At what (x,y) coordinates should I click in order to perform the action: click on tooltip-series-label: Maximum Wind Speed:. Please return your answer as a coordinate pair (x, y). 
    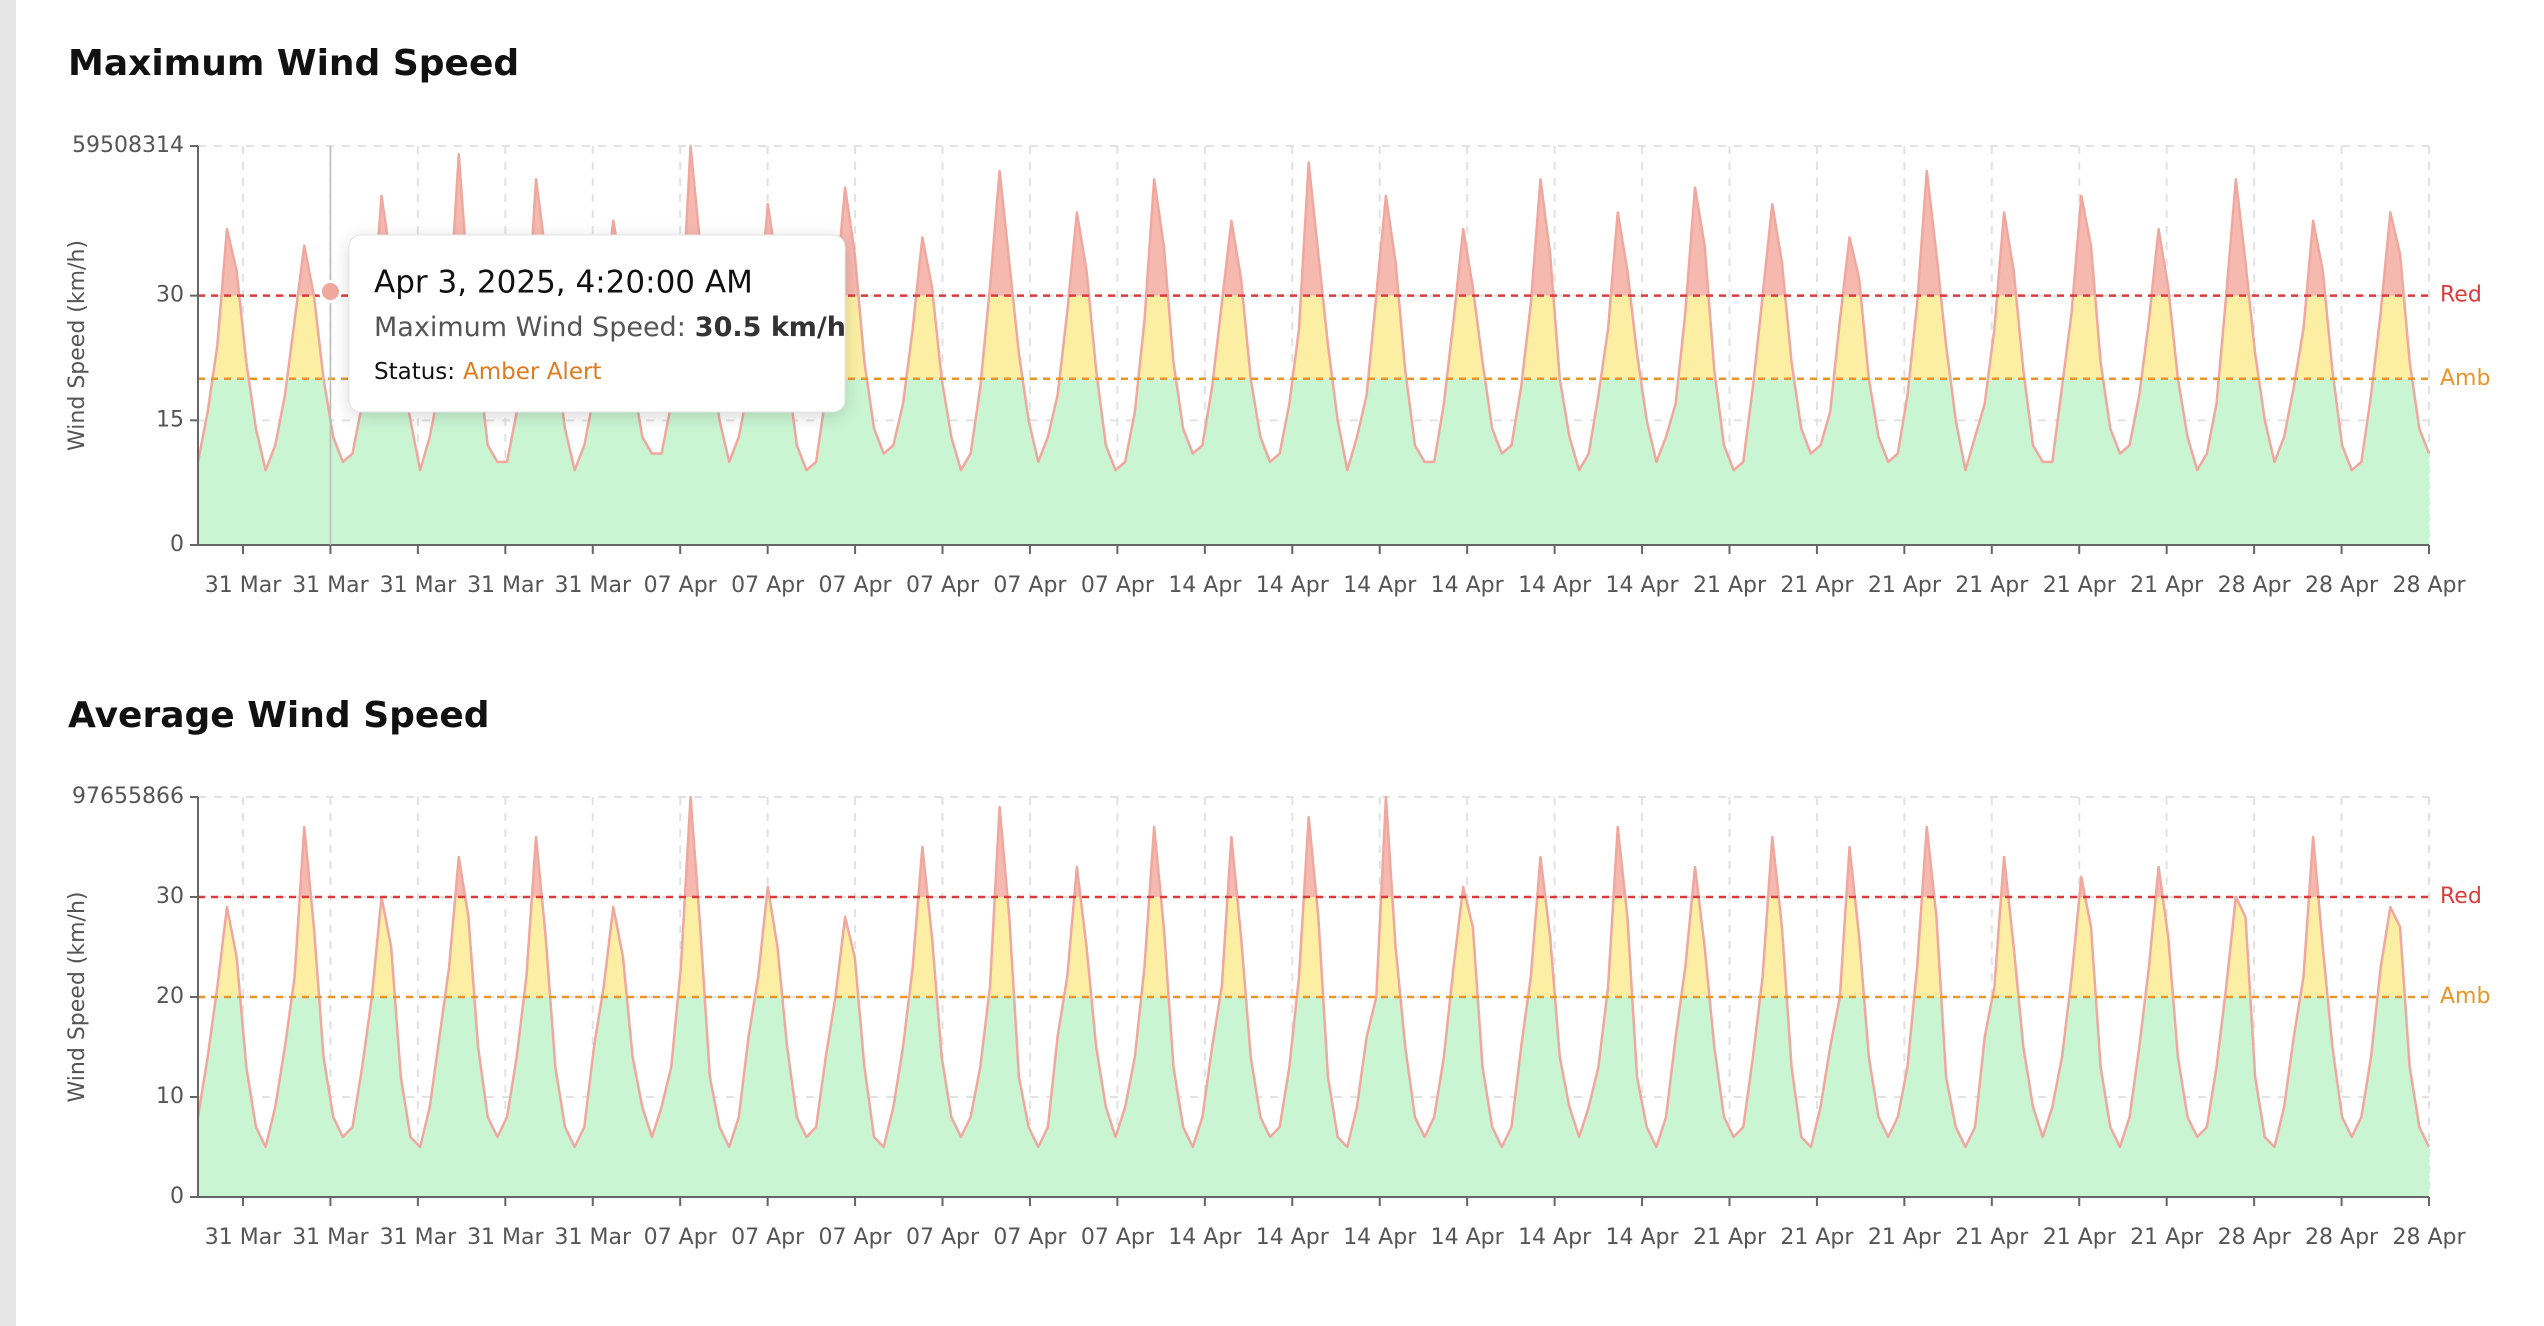
    Looking at the image, I should click on (530, 327).